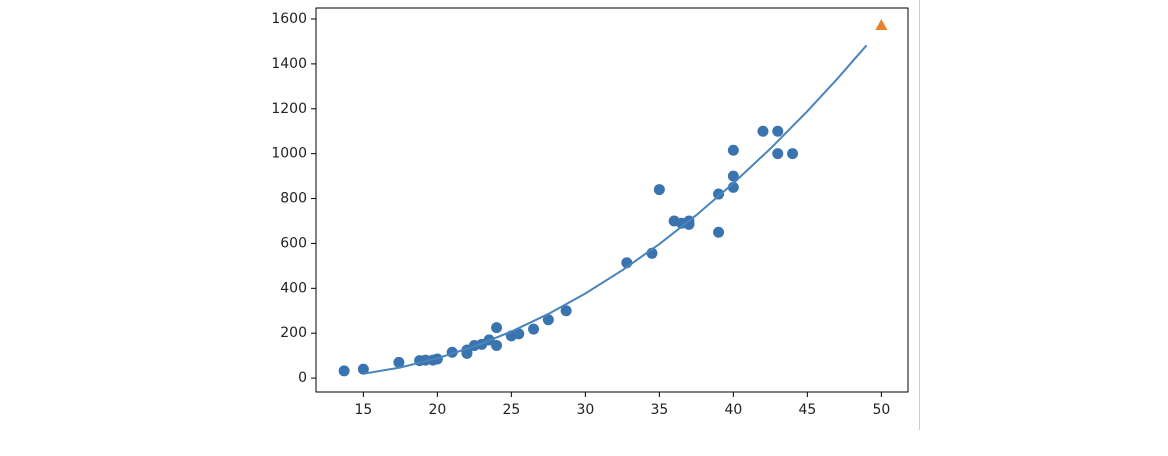 Image resolution: width=1168 pixels, height=456 pixels. Describe the element at coordinates (289, 109) in the screenshot. I see `y-tick-label: 1200` at that location.